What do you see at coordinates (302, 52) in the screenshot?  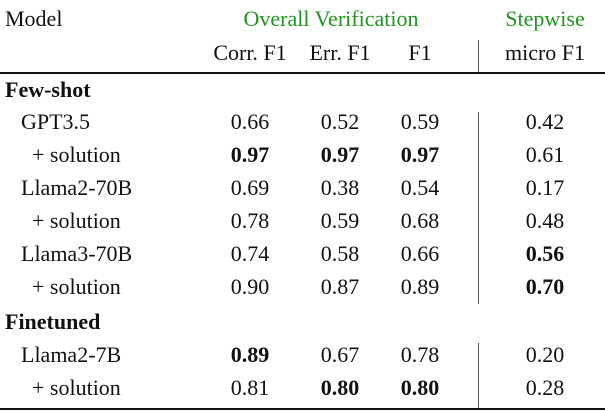 I see `header-row-columns: Corr. F1 Err. F1 F1 micro F1` at bounding box center [302, 52].